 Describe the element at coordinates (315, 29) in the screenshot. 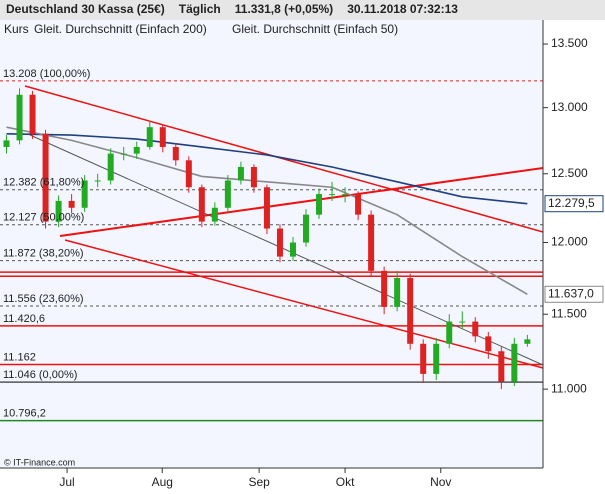

I see `legend-entry: Gleit. Durchschnitt (Einfach 50)` at that location.